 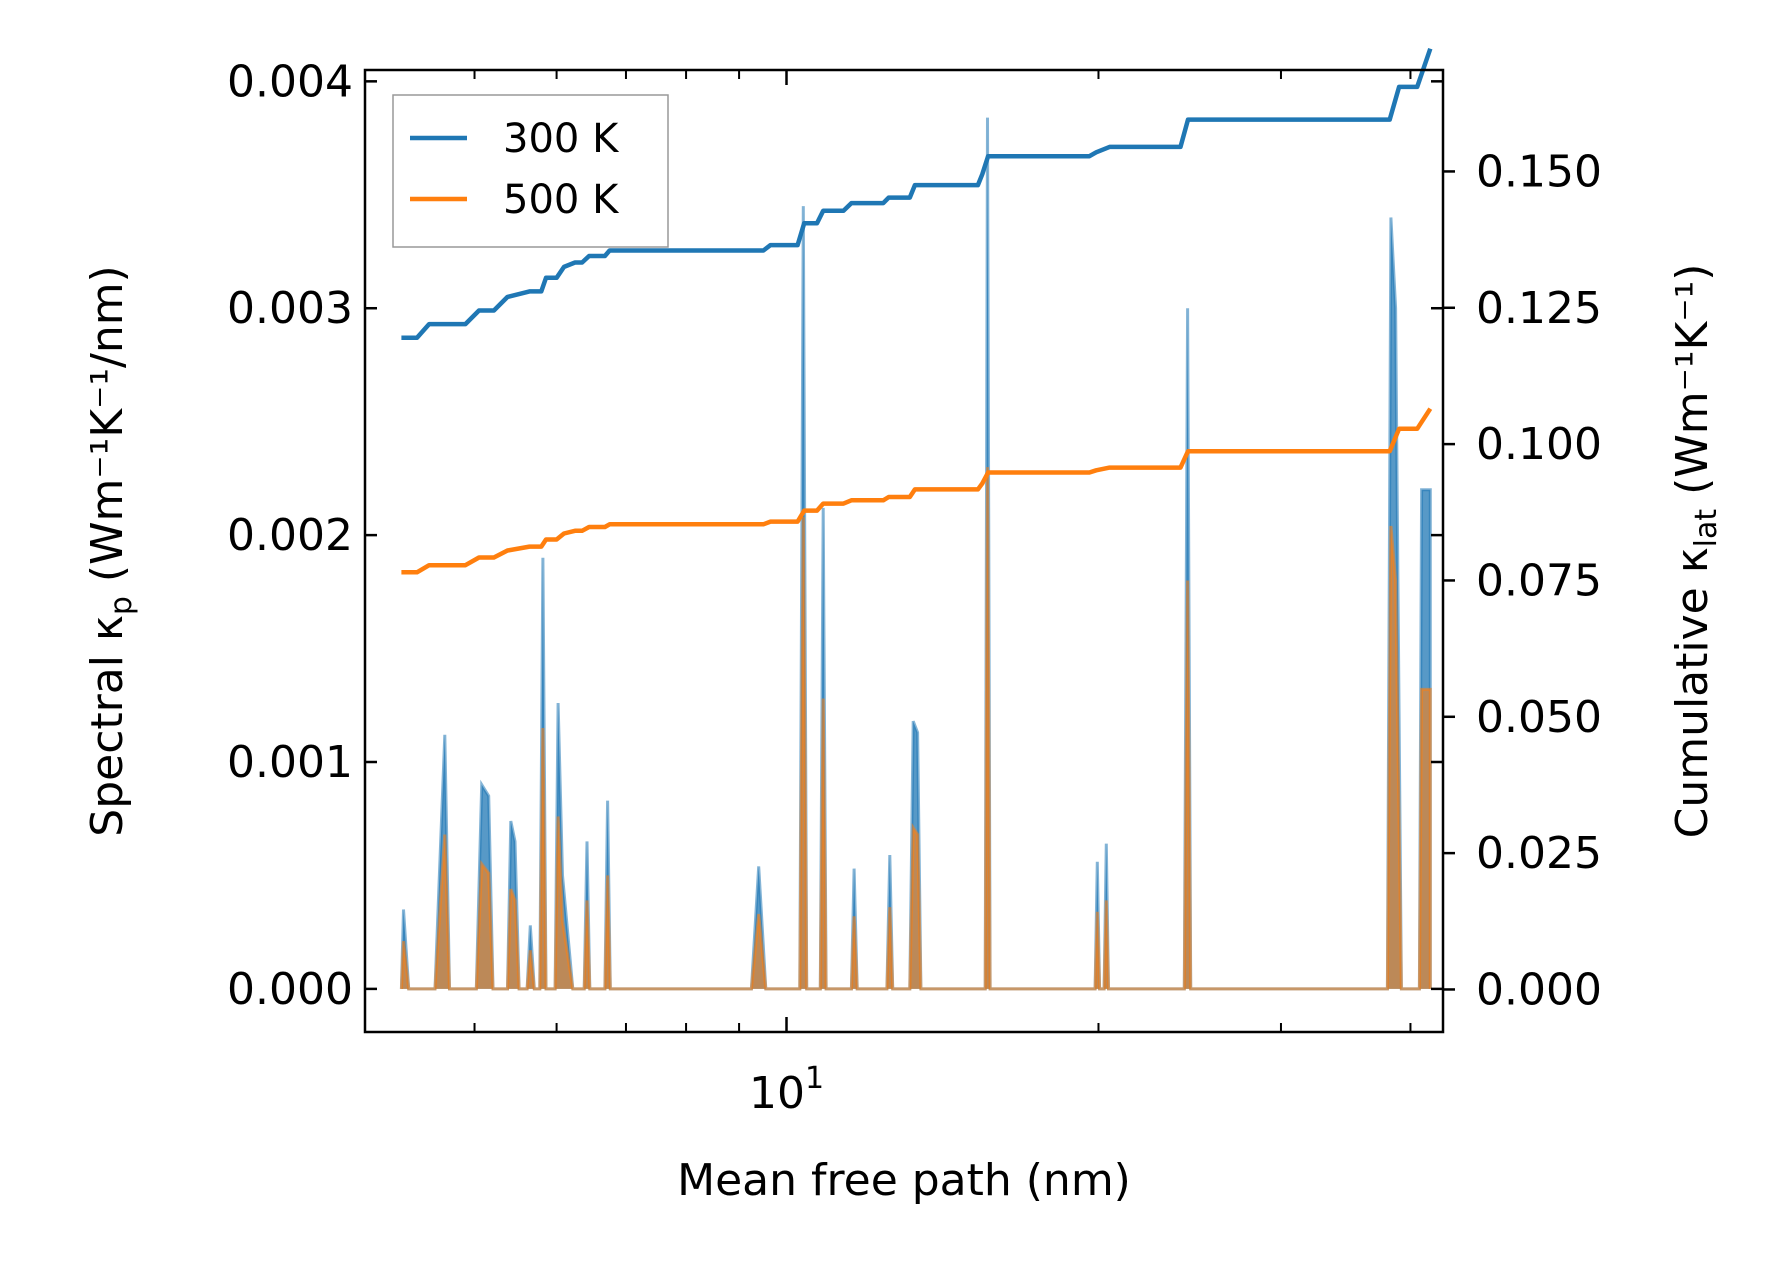 I want to click on legend-label-300k: 300 K, so click(x=561, y=139).